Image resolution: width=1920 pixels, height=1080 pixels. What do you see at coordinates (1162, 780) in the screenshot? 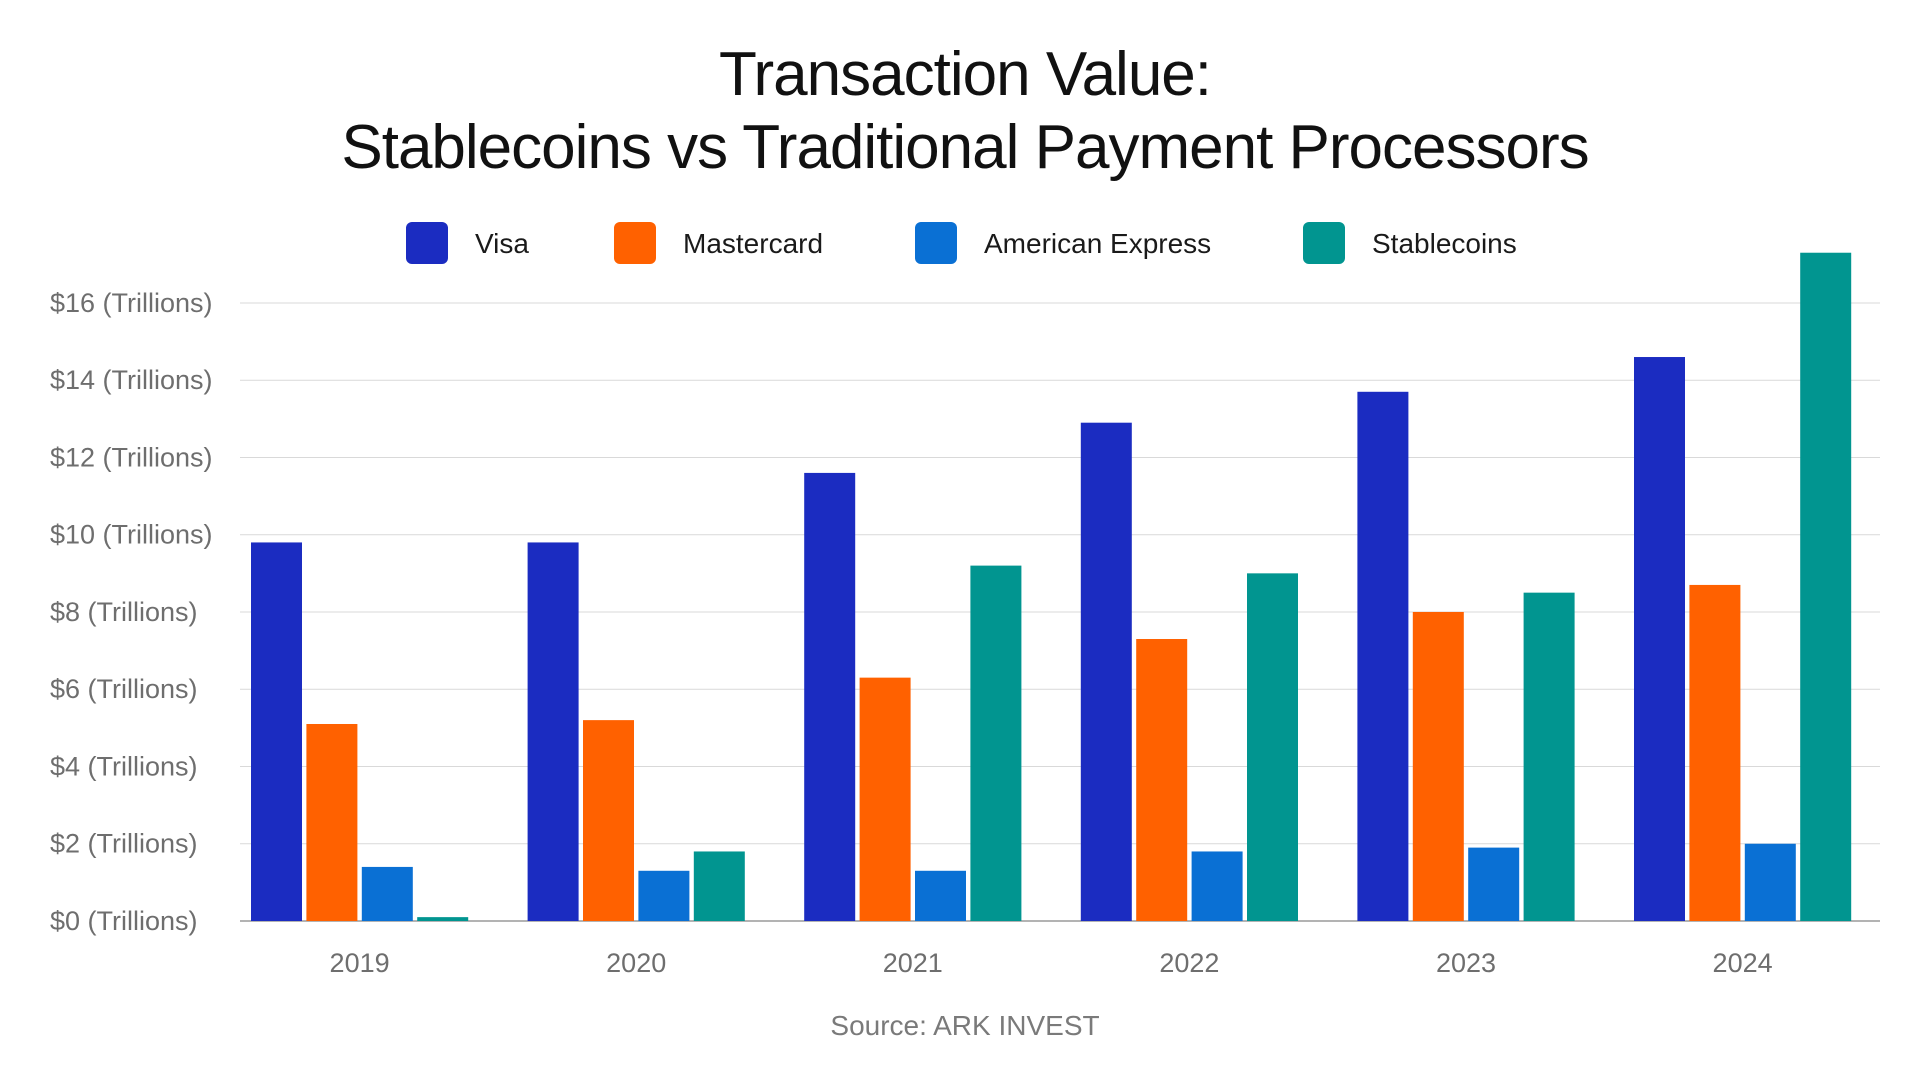
I see `bar-mastercard-2022` at bounding box center [1162, 780].